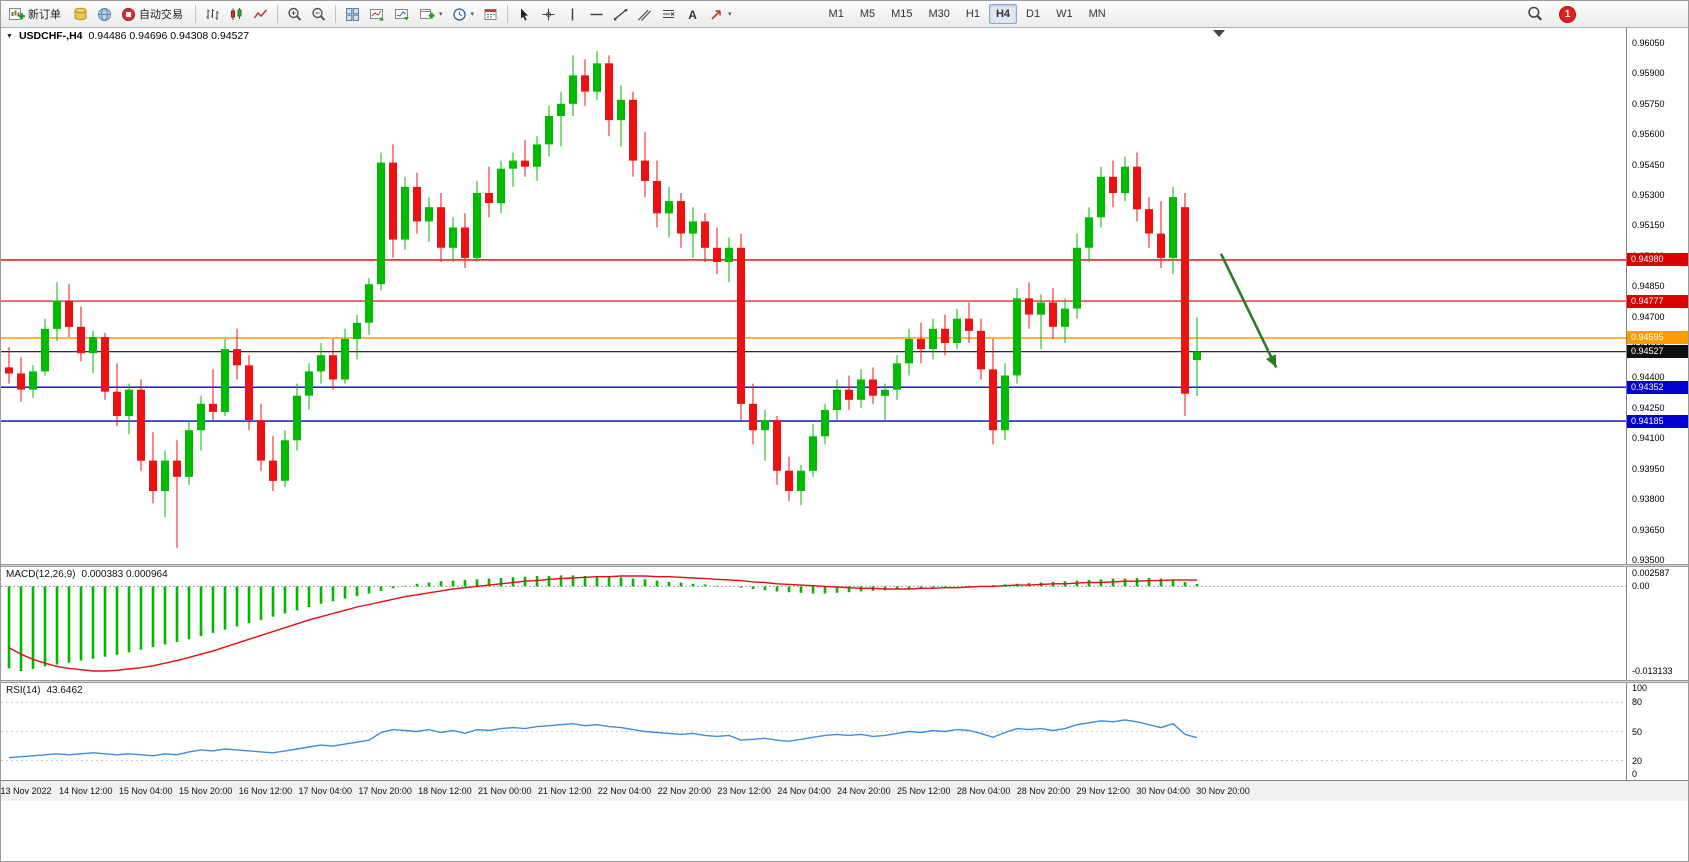 This screenshot has height=862, width=1689. Describe the element at coordinates (1567, 14) in the screenshot. I see `notification-badge: 1` at that location.